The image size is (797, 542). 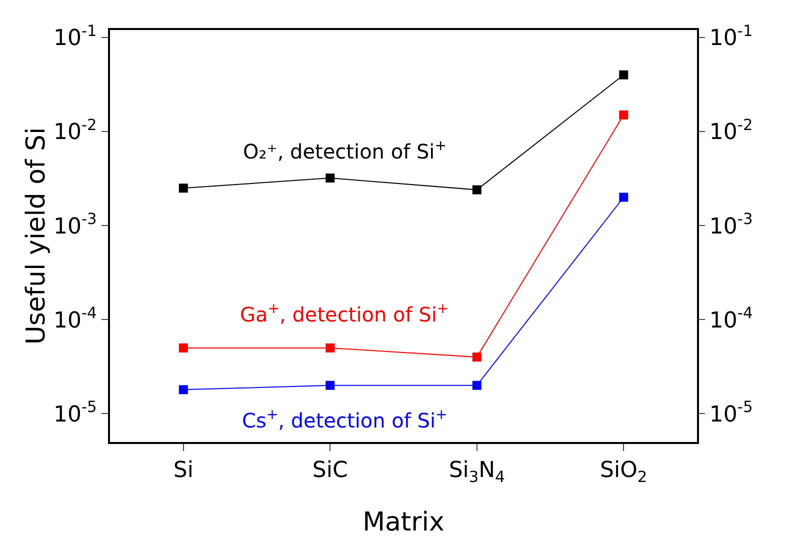 I want to click on text: 10$^{-5}$, so click(x=75, y=413).